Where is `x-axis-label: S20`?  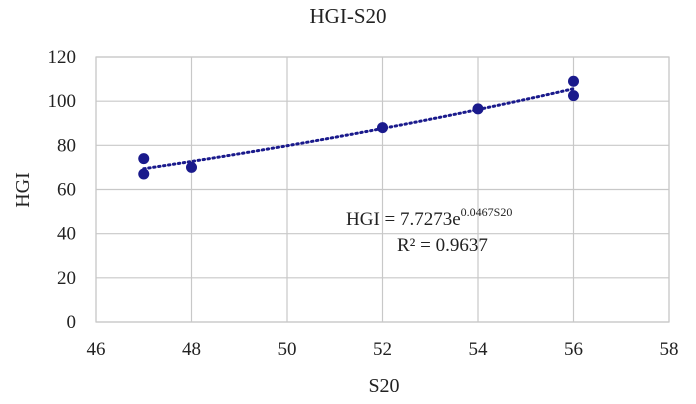 x-axis-label: S20 is located at coordinates (383, 386).